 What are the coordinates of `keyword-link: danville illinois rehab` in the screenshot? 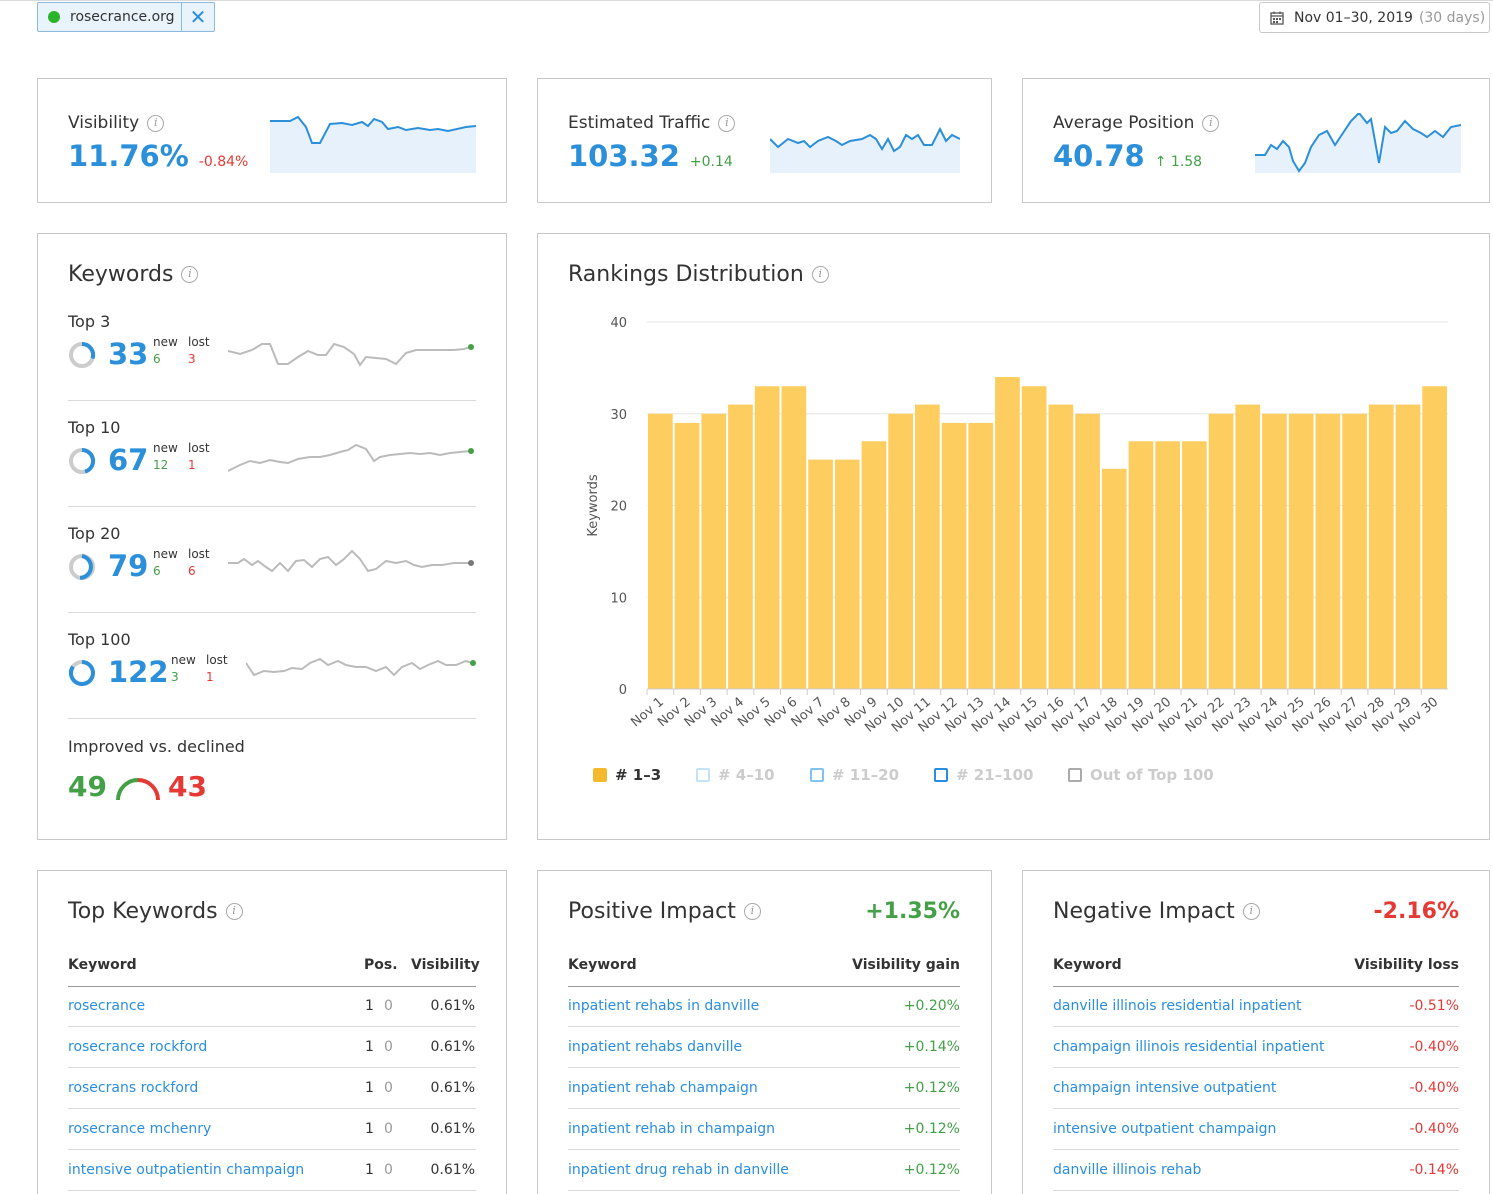 It's located at (1127, 1170).